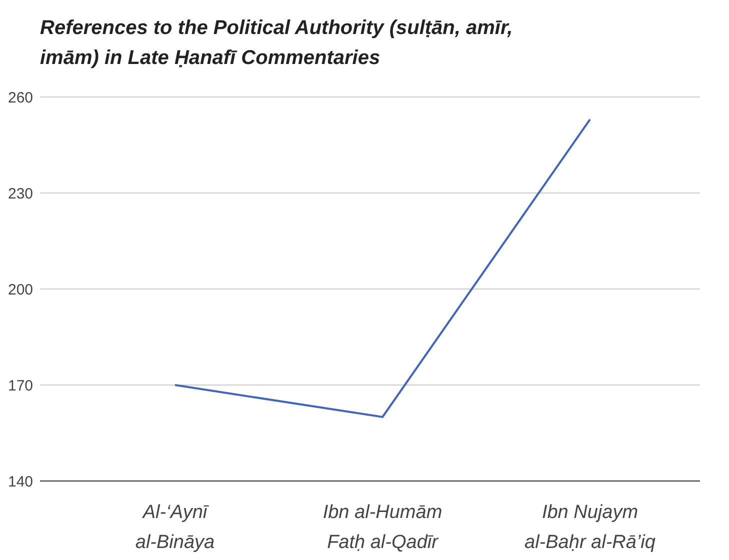 This screenshot has width=729, height=560. What do you see at coordinates (21, 289) in the screenshot?
I see `y-tick-label: 200` at bounding box center [21, 289].